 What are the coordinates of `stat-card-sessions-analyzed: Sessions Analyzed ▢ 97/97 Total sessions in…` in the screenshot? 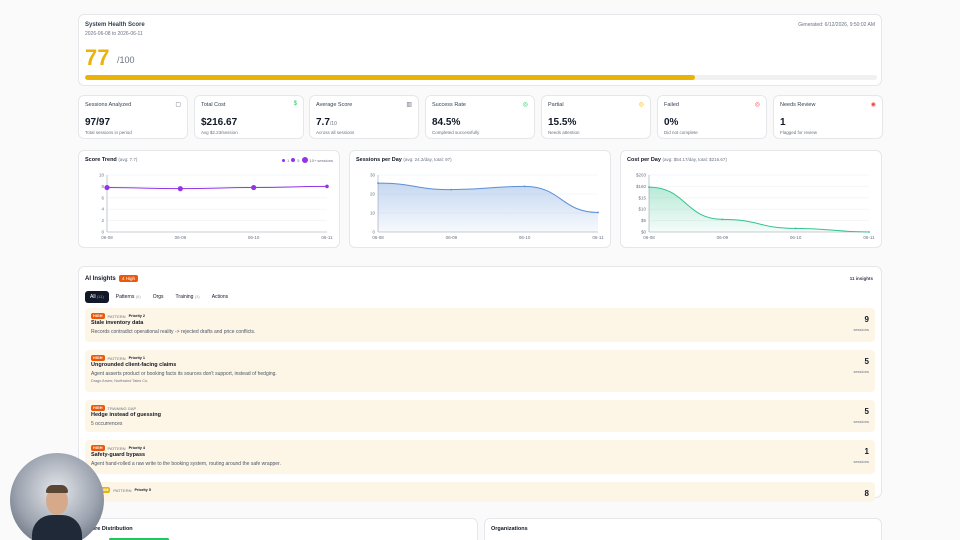 It's located at (133, 117).